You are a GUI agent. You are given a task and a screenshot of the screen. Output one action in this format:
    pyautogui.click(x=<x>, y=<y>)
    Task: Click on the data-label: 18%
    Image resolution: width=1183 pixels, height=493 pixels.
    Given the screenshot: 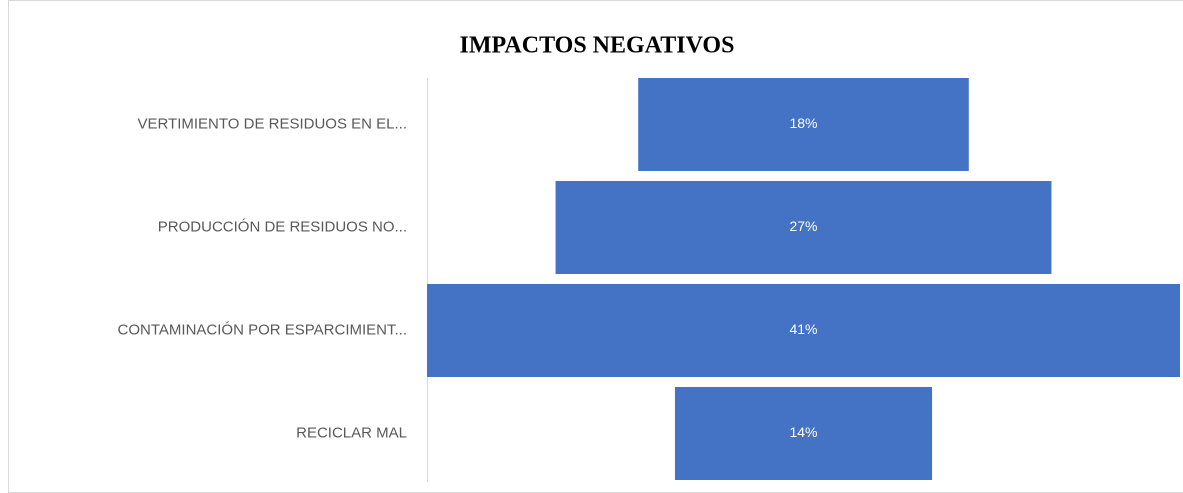 What is the action you would take?
    pyautogui.click(x=803, y=123)
    